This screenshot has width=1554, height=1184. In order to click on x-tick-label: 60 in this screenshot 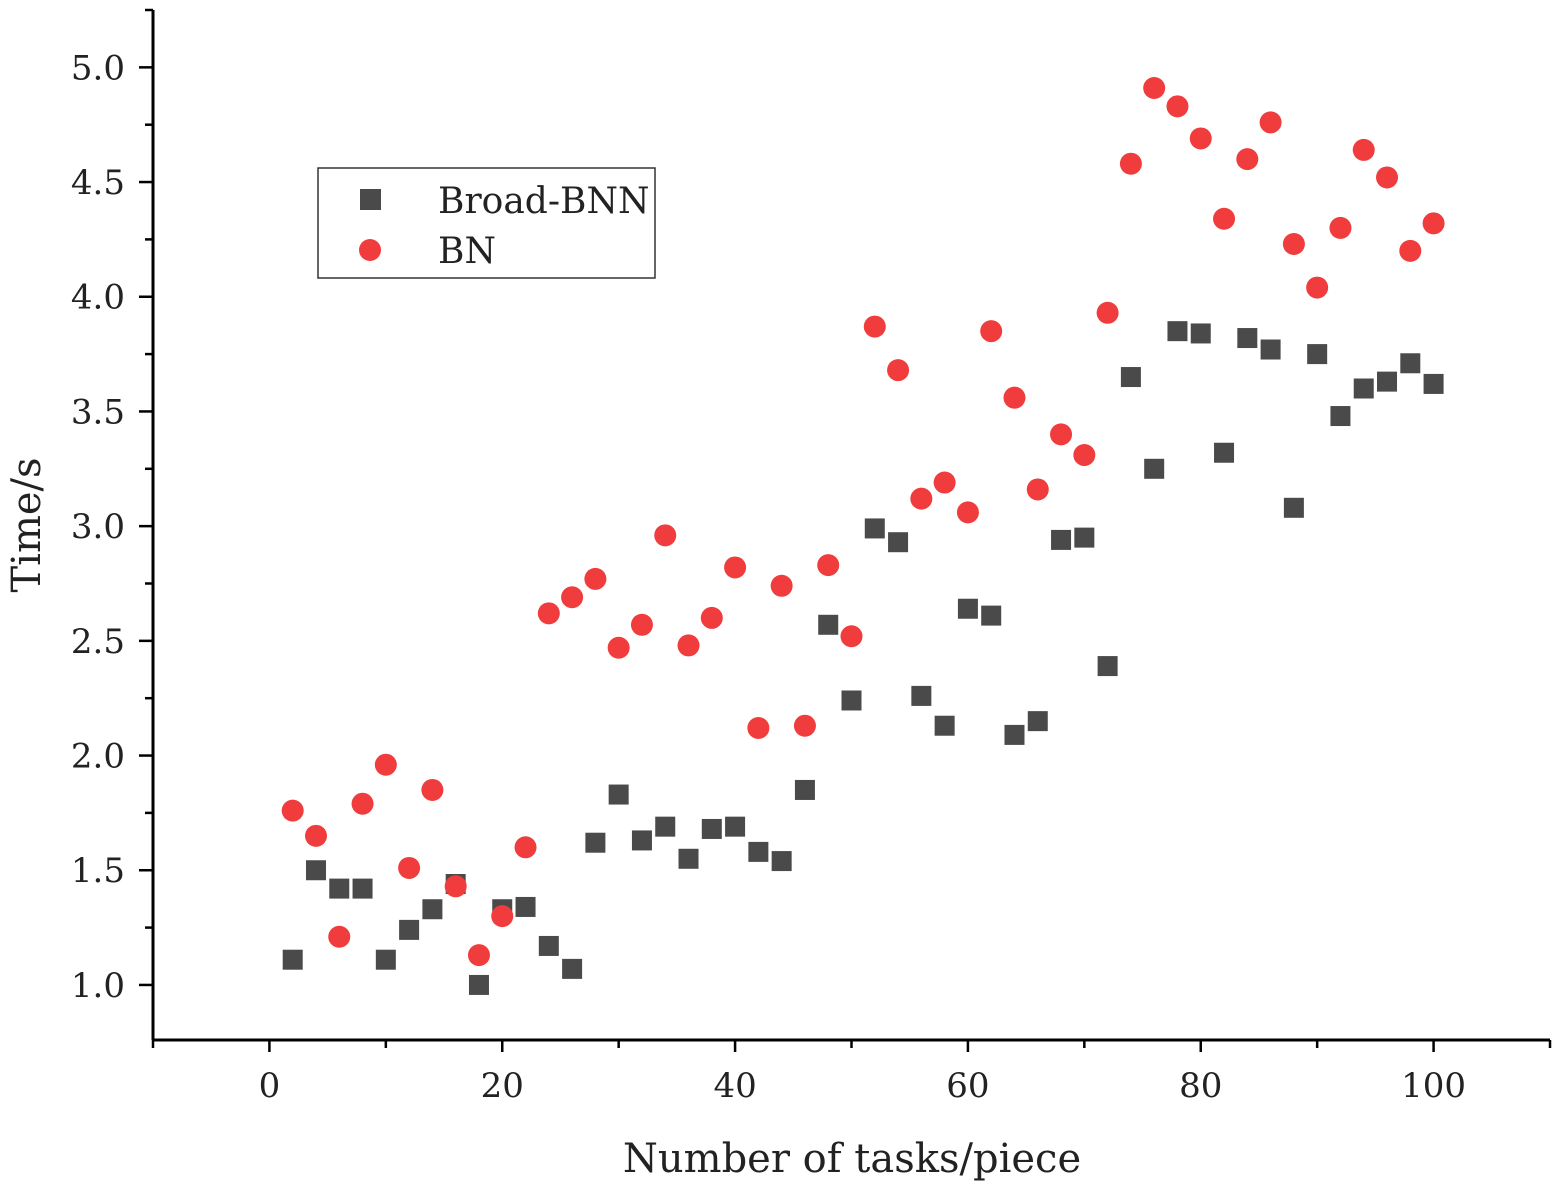, I will do `click(967, 1086)`.